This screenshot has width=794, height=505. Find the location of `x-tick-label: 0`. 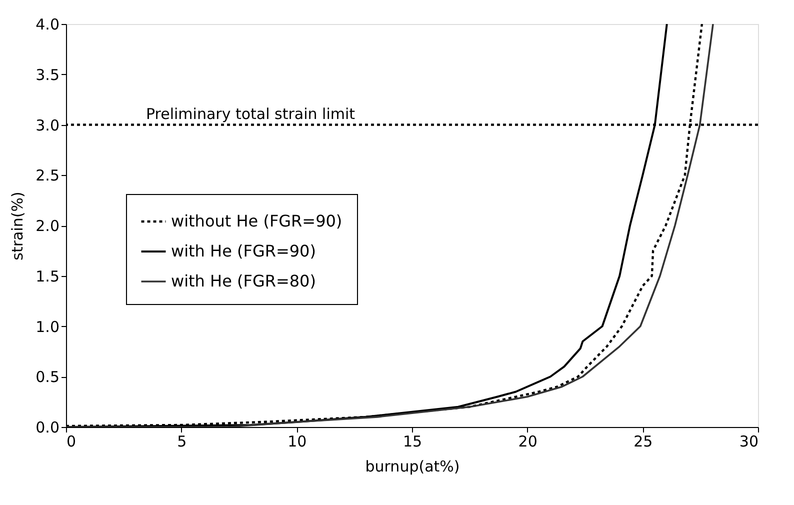

x-tick-label: 0 is located at coordinates (71, 441).